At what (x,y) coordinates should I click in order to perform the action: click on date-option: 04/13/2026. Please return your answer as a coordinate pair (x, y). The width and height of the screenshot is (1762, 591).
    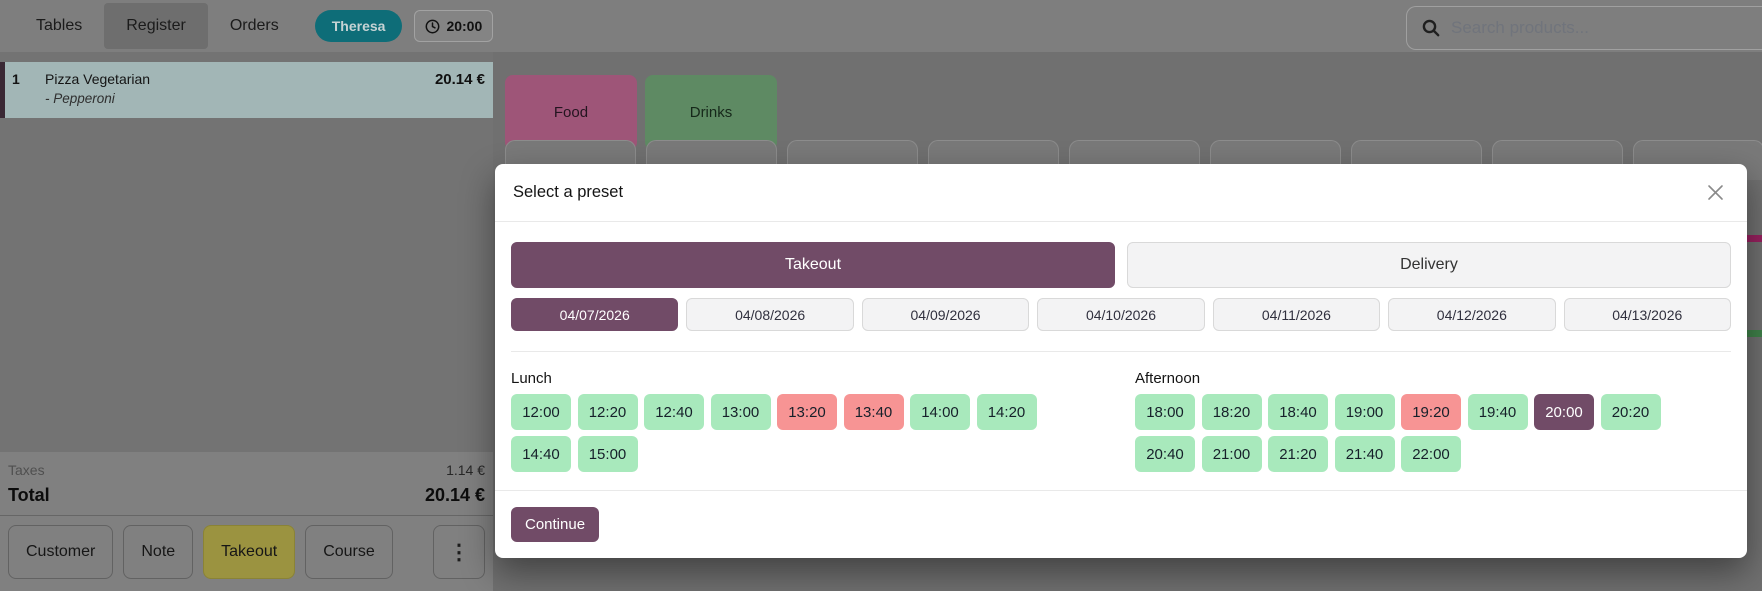
    Looking at the image, I should click on (1647, 314).